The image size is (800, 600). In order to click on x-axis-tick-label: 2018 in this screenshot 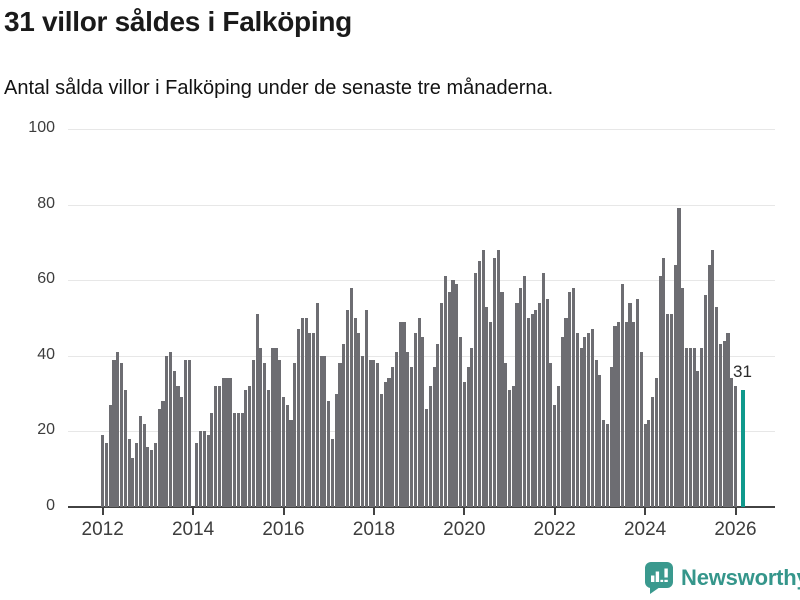, I will do `click(374, 529)`.